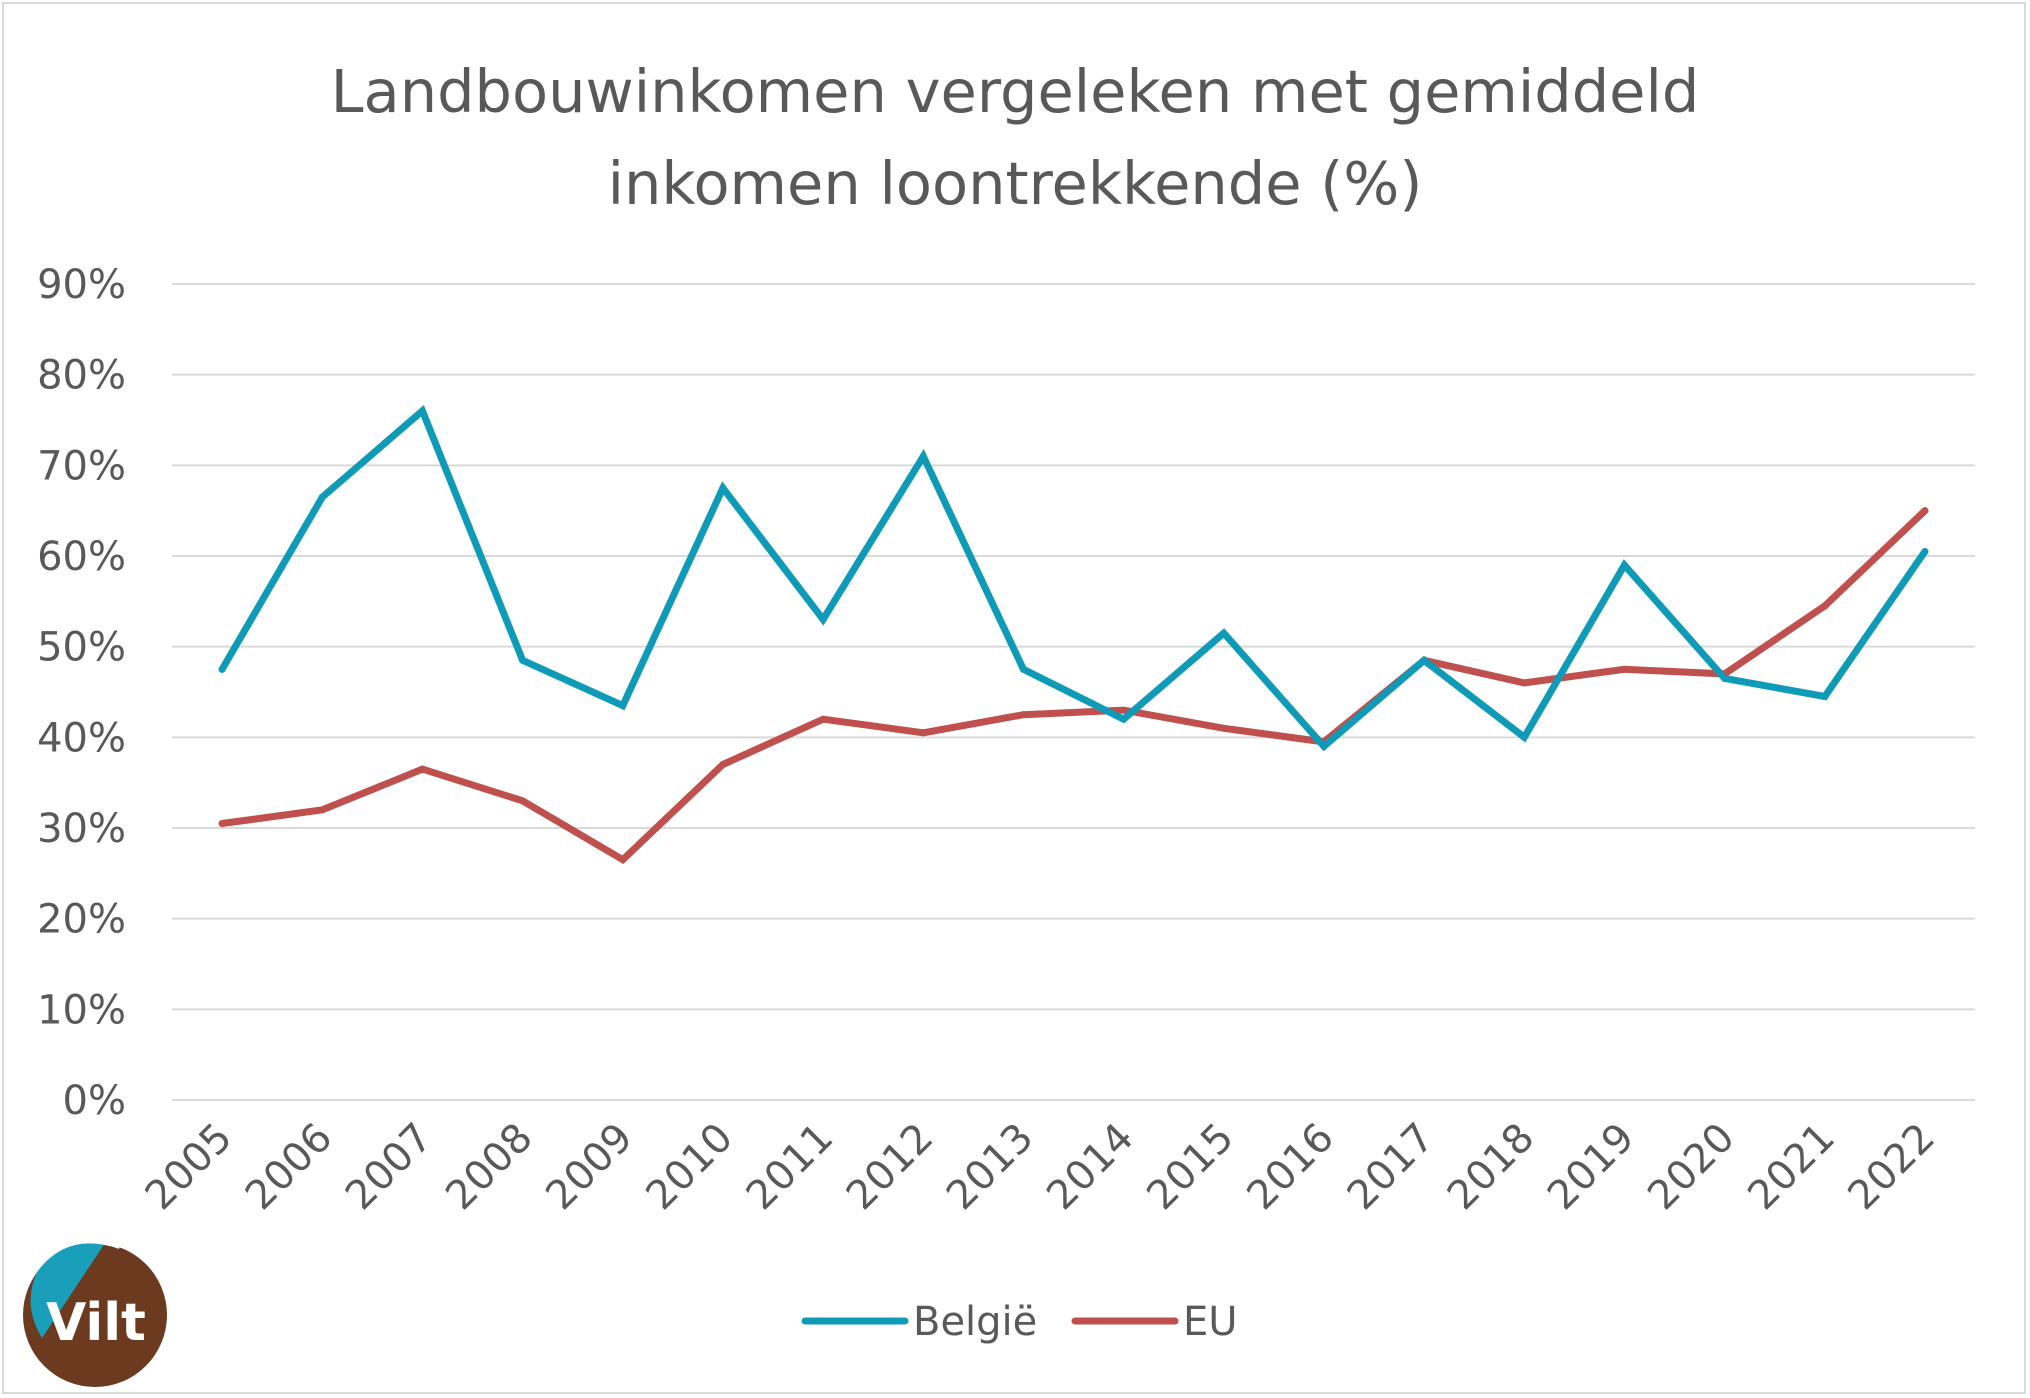 Image resolution: width=2030 pixels, height=1398 pixels. What do you see at coordinates (1090, 1167) in the screenshot?
I see `x-tick-label: 2014` at bounding box center [1090, 1167].